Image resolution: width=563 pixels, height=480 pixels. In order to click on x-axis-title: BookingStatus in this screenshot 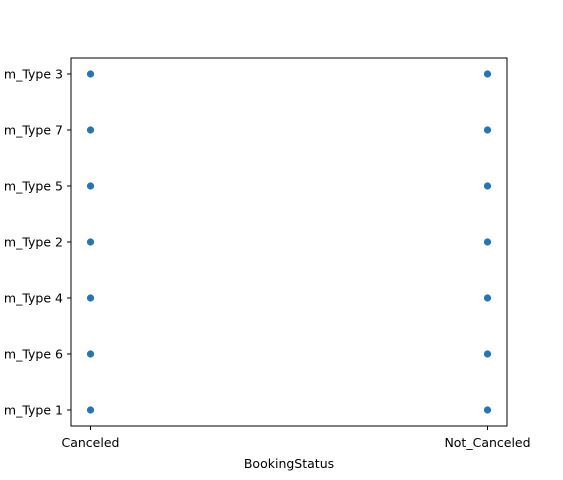, I will do `click(289, 463)`.